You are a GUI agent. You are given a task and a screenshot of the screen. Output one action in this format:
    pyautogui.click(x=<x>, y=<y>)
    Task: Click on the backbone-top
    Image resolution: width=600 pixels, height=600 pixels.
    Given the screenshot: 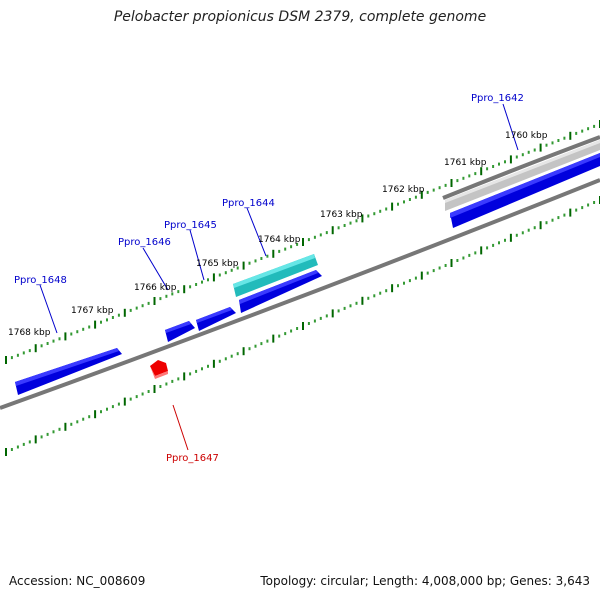 What is the action you would take?
    pyautogui.click(x=521, y=167)
    